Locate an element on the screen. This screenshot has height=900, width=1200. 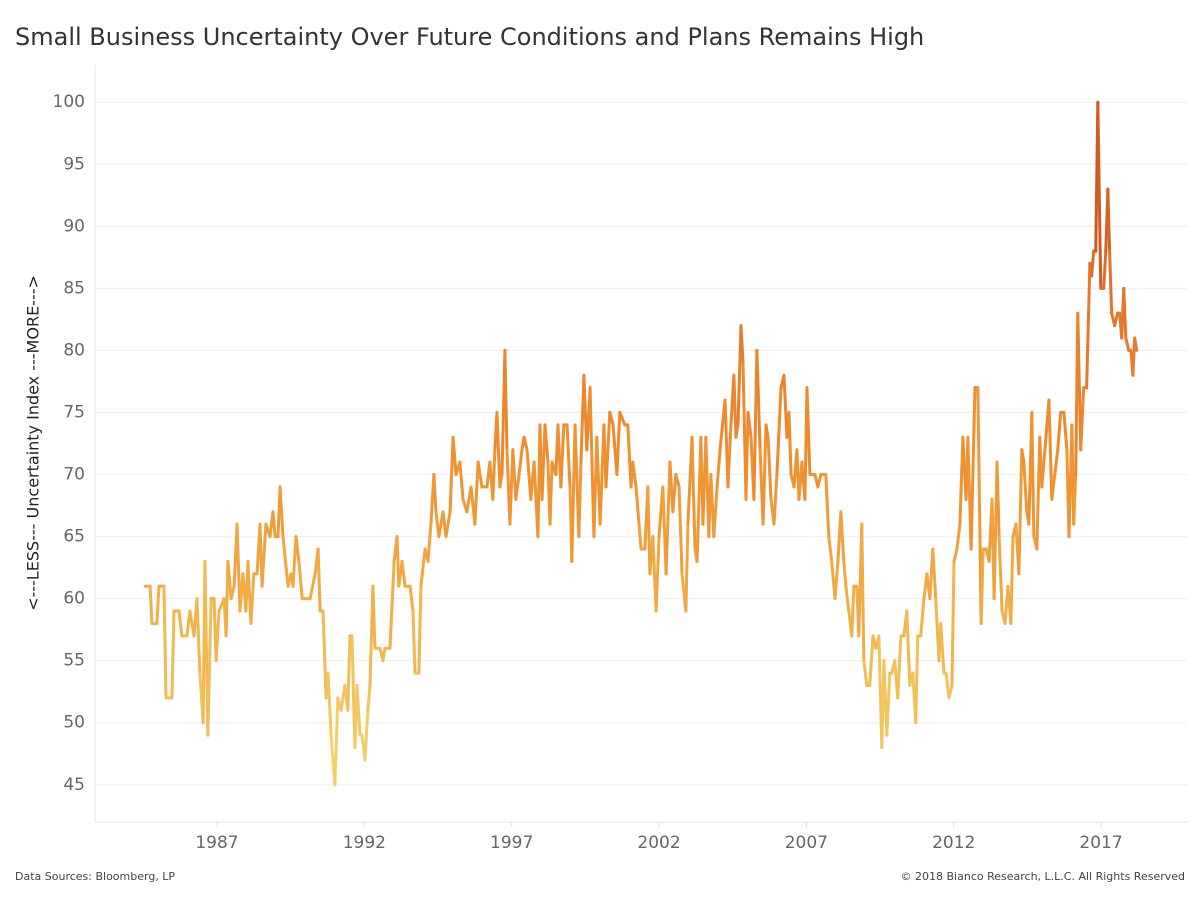
y-tick-label: 100 is located at coordinates (69, 102).